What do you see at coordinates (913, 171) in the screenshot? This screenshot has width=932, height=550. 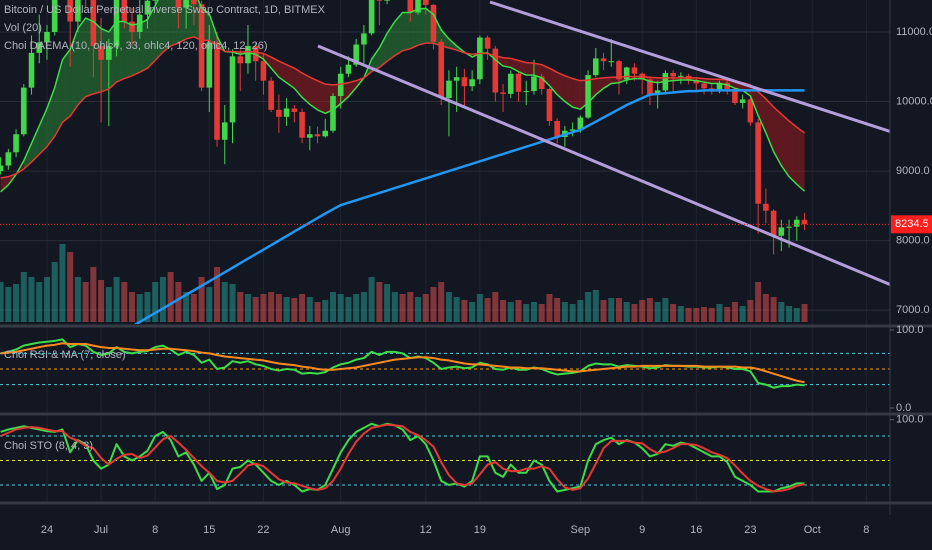 I see `y-tick-label: 9000.0` at bounding box center [913, 171].